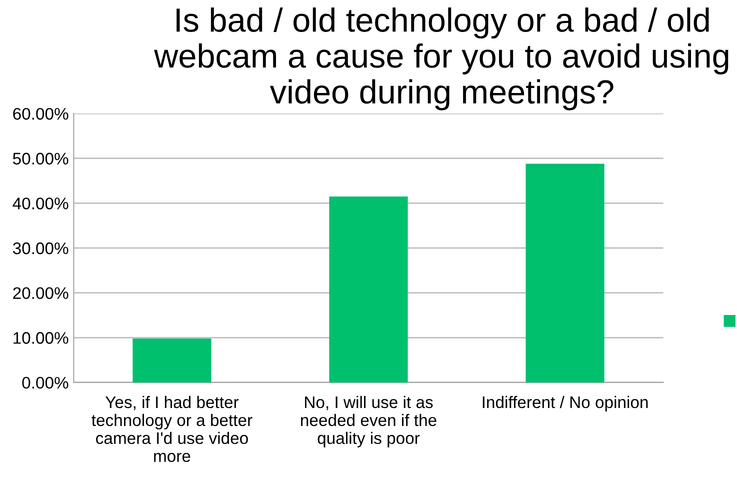 This screenshot has height=498, width=737. Describe the element at coordinates (40, 158) in the screenshot. I see `y-tick-label: 50.00%` at that location.